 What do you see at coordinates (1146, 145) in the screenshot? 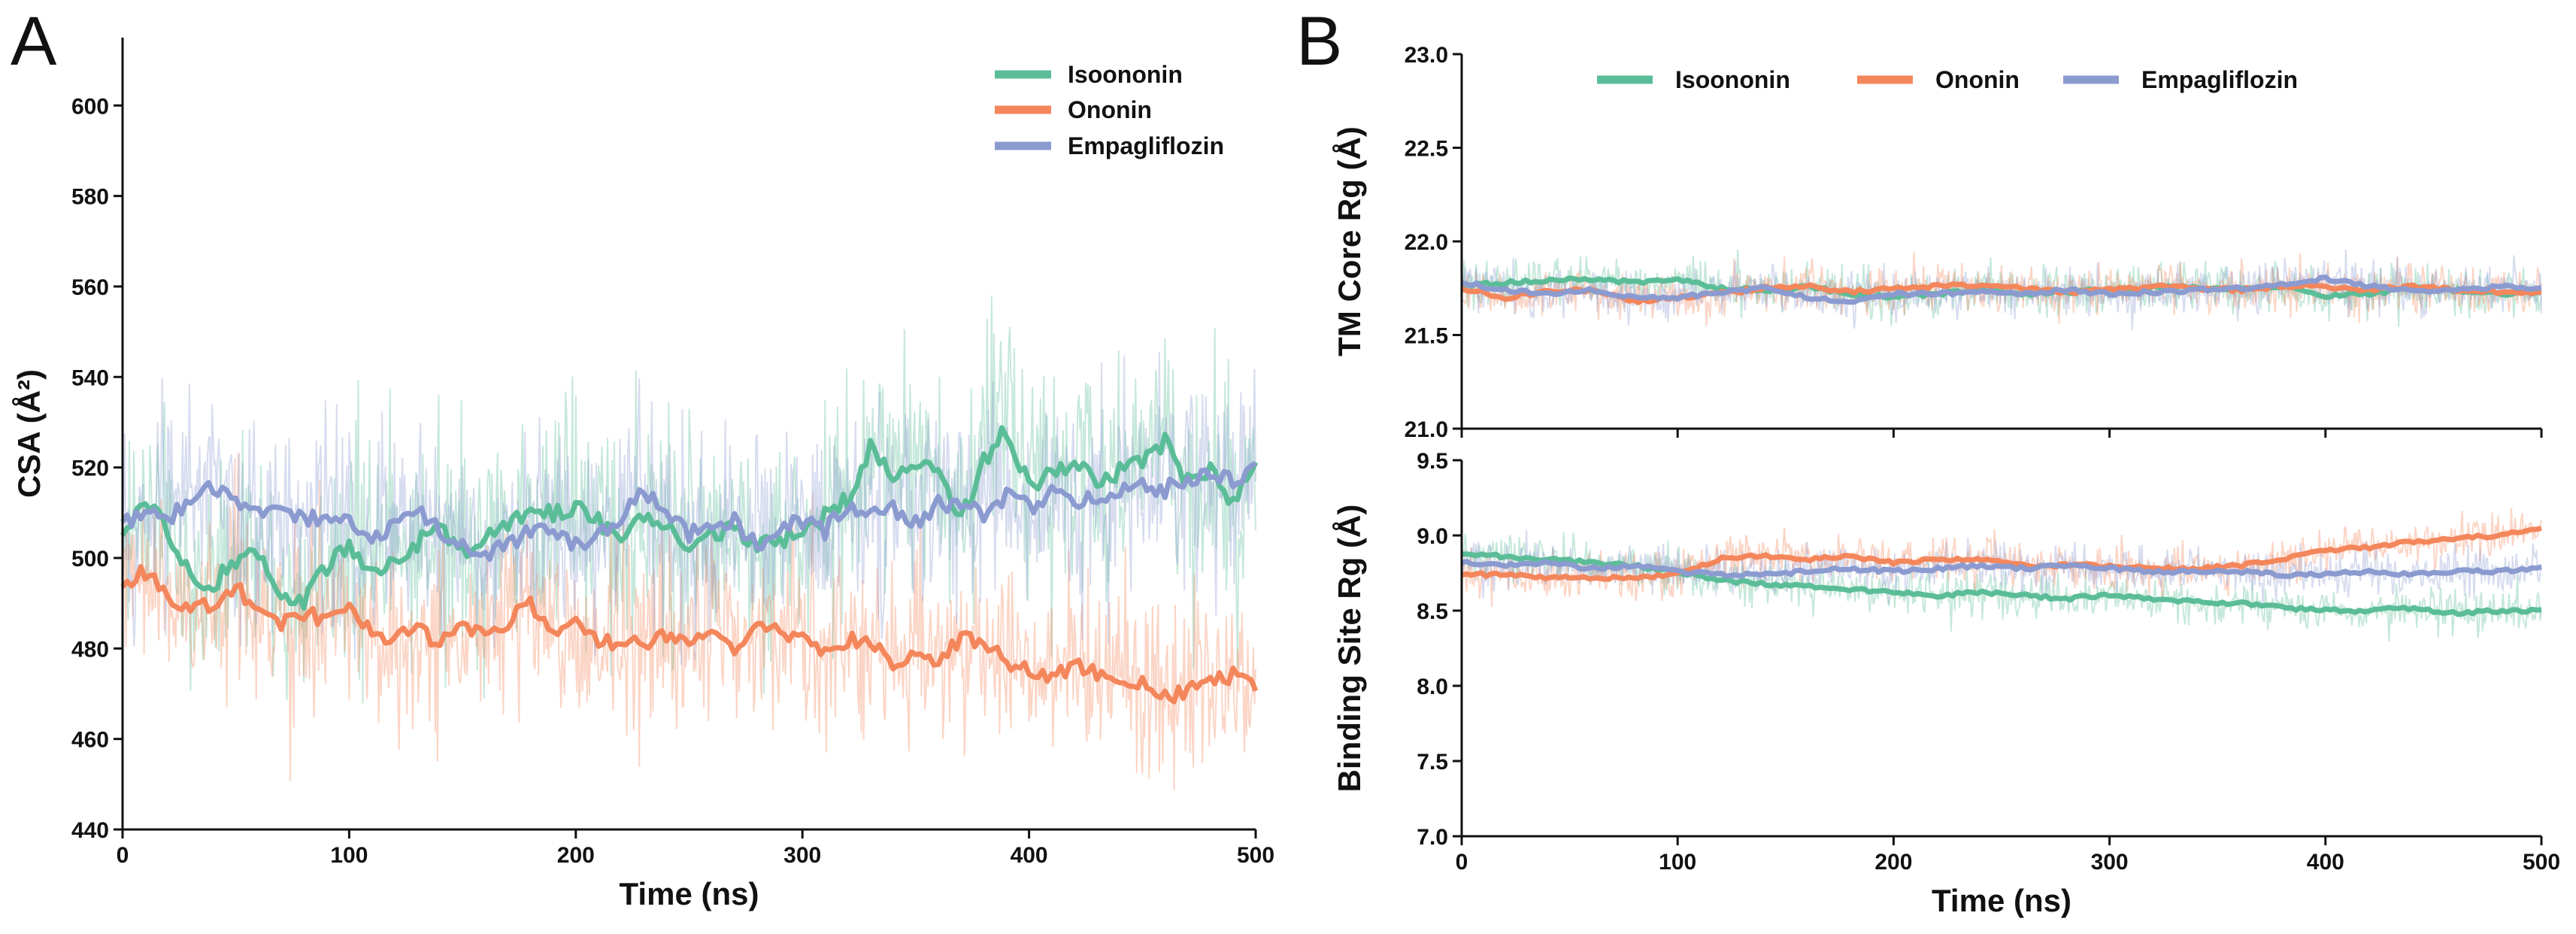
I see `legend-a-label-empagliflozin: Empagliflozin` at bounding box center [1146, 145].